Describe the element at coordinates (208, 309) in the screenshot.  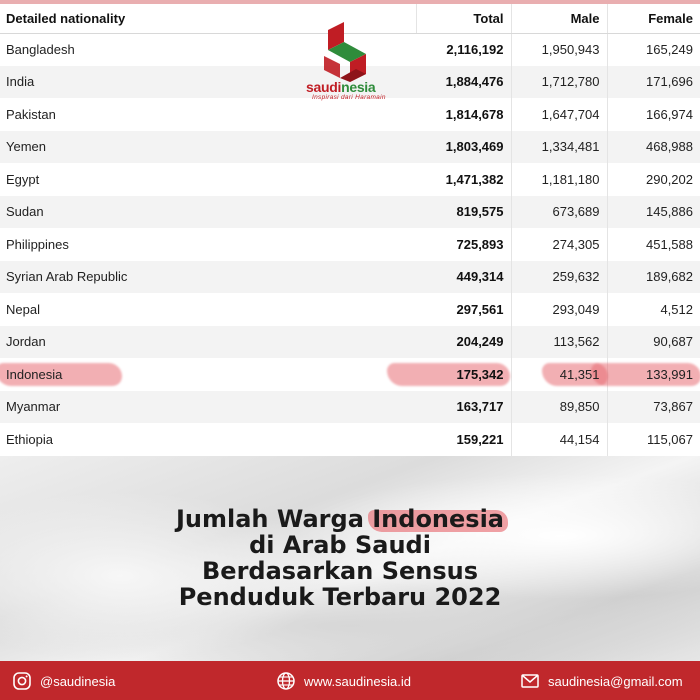
I see `cell-name: Nepal` at that location.